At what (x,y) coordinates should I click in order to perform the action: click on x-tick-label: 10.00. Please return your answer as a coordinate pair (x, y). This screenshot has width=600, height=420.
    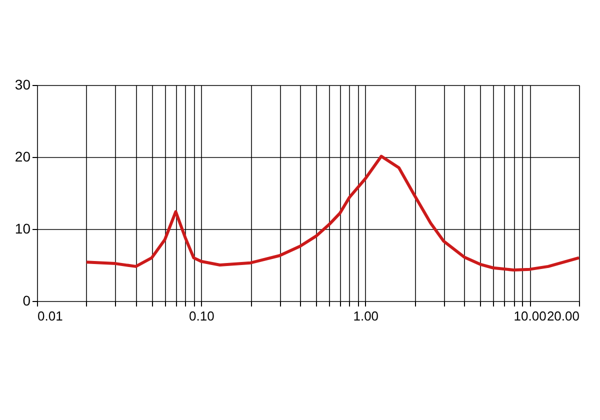
    Looking at the image, I should click on (530, 316).